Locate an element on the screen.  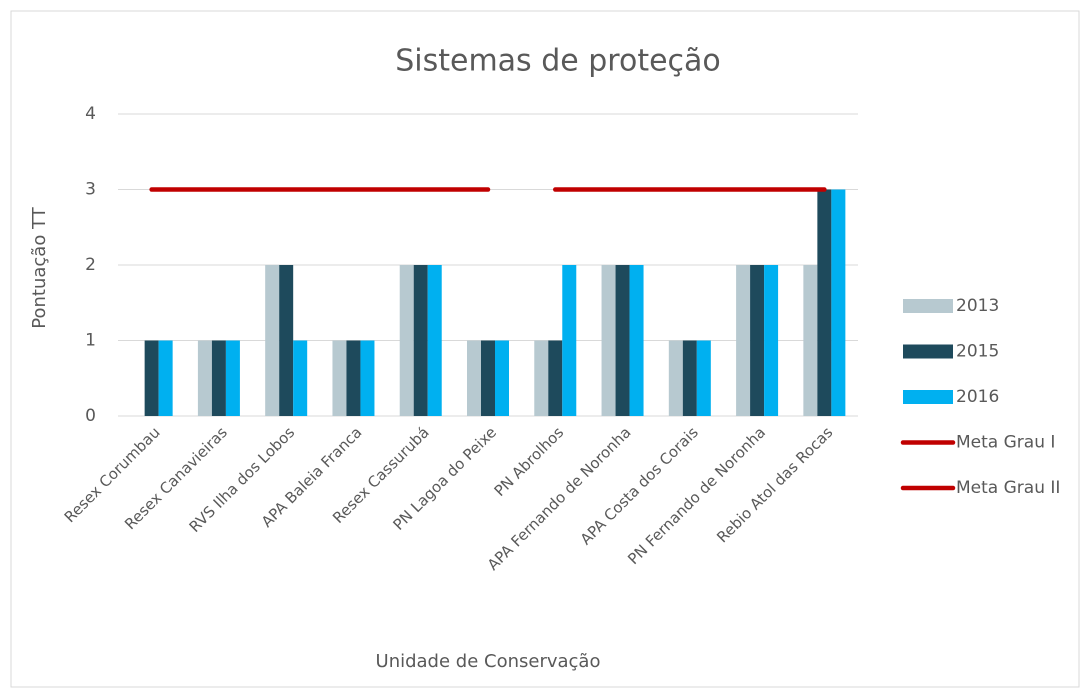
legend-label: 2015 is located at coordinates (977, 352).